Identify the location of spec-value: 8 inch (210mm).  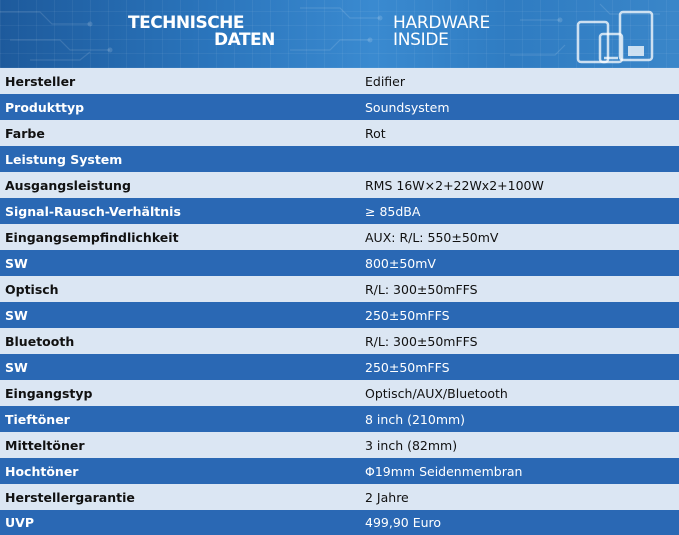
(415, 419).